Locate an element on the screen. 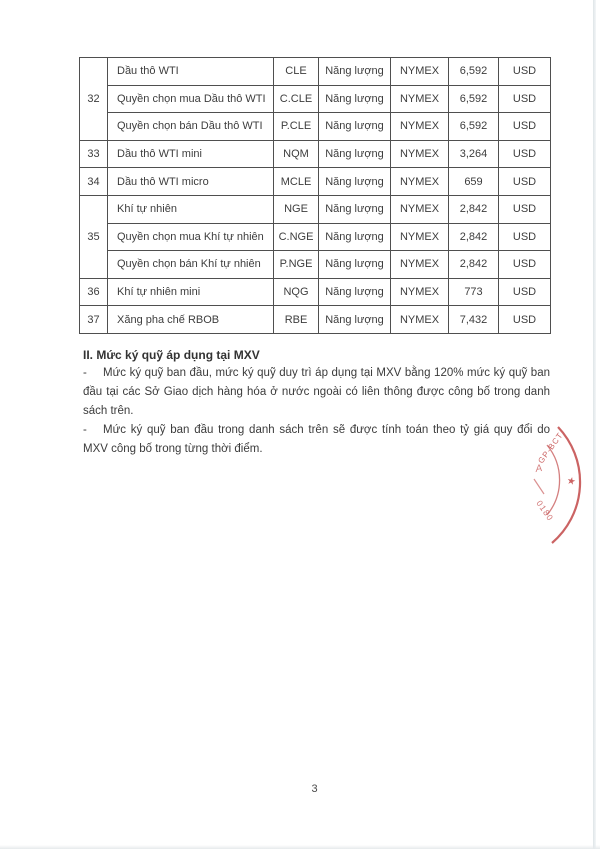 This screenshot has width=600, height=849. stamp-inner-marks: A is located at coordinates (539, 469).